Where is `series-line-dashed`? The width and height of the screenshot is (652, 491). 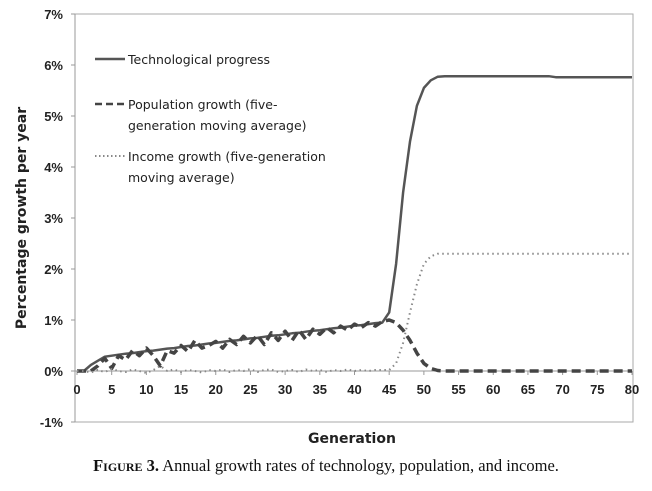 series-line-dashed is located at coordinates (354, 345).